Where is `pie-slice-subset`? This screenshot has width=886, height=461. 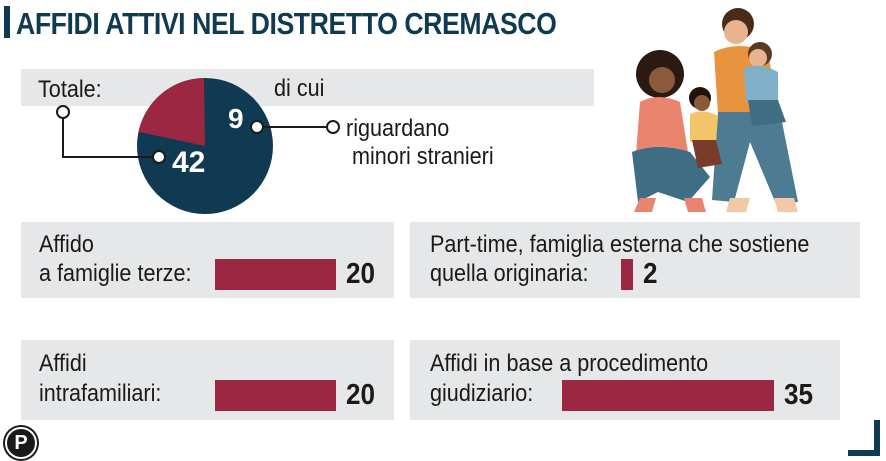 pie-slice-subset is located at coordinates (171, 112).